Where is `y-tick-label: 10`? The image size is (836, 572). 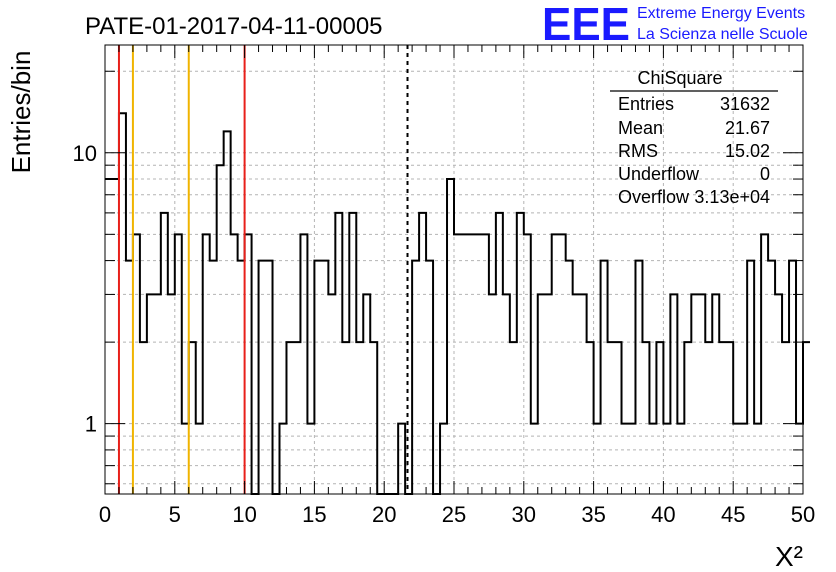 y-tick-label: 10 is located at coordinates (85, 153).